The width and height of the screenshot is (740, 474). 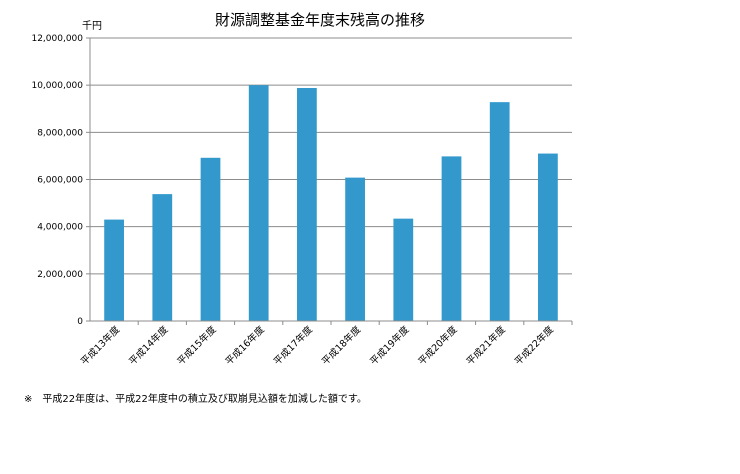 What do you see at coordinates (60, 275) in the screenshot?
I see `y-tick-label: 2,000,000` at bounding box center [60, 275].